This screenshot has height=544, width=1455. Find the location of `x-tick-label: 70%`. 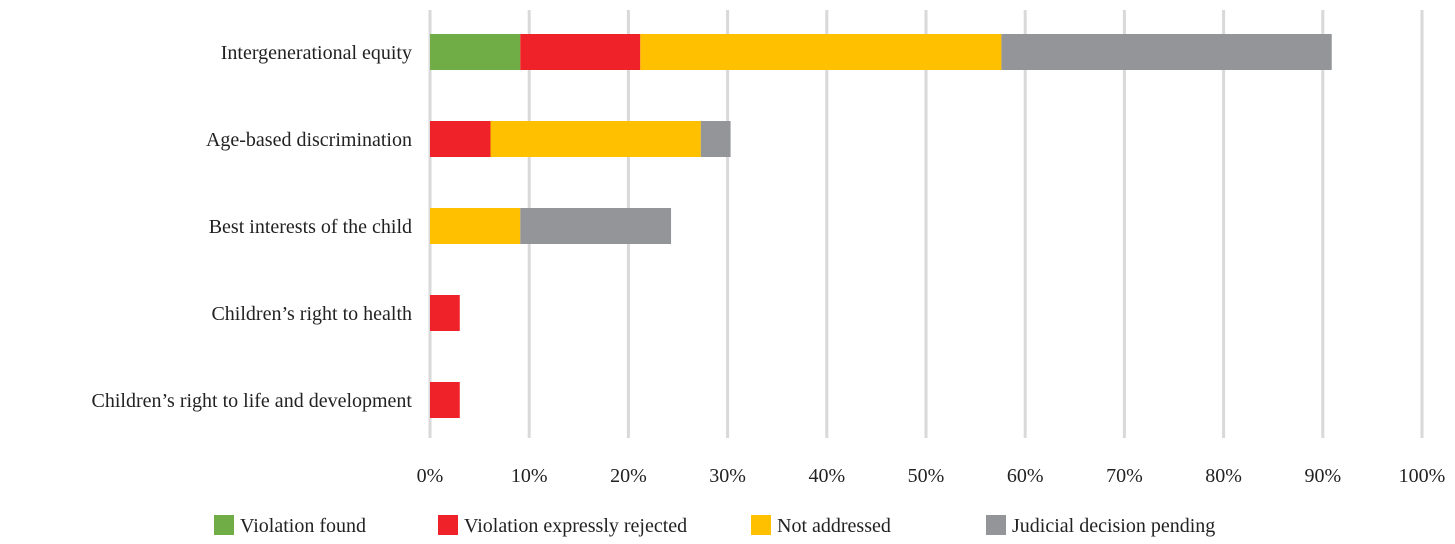

x-tick-label: 70% is located at coordinates (1124, 476).